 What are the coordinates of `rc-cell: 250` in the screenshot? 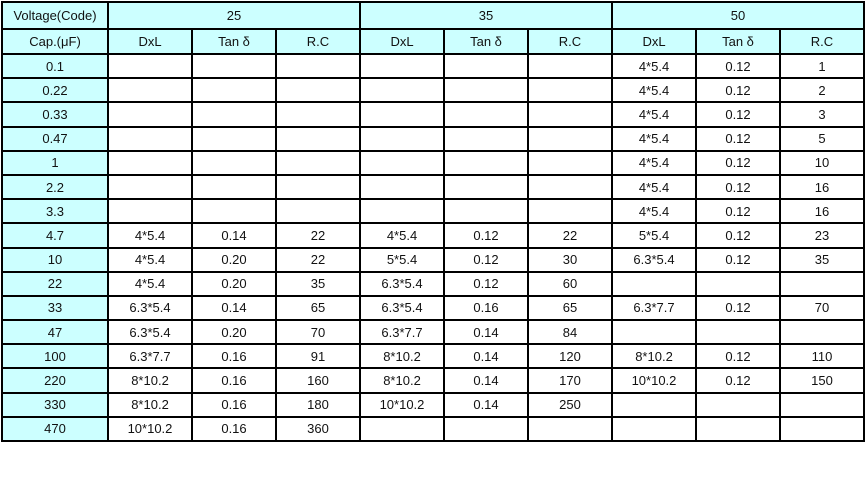 It's located at (570, 404).